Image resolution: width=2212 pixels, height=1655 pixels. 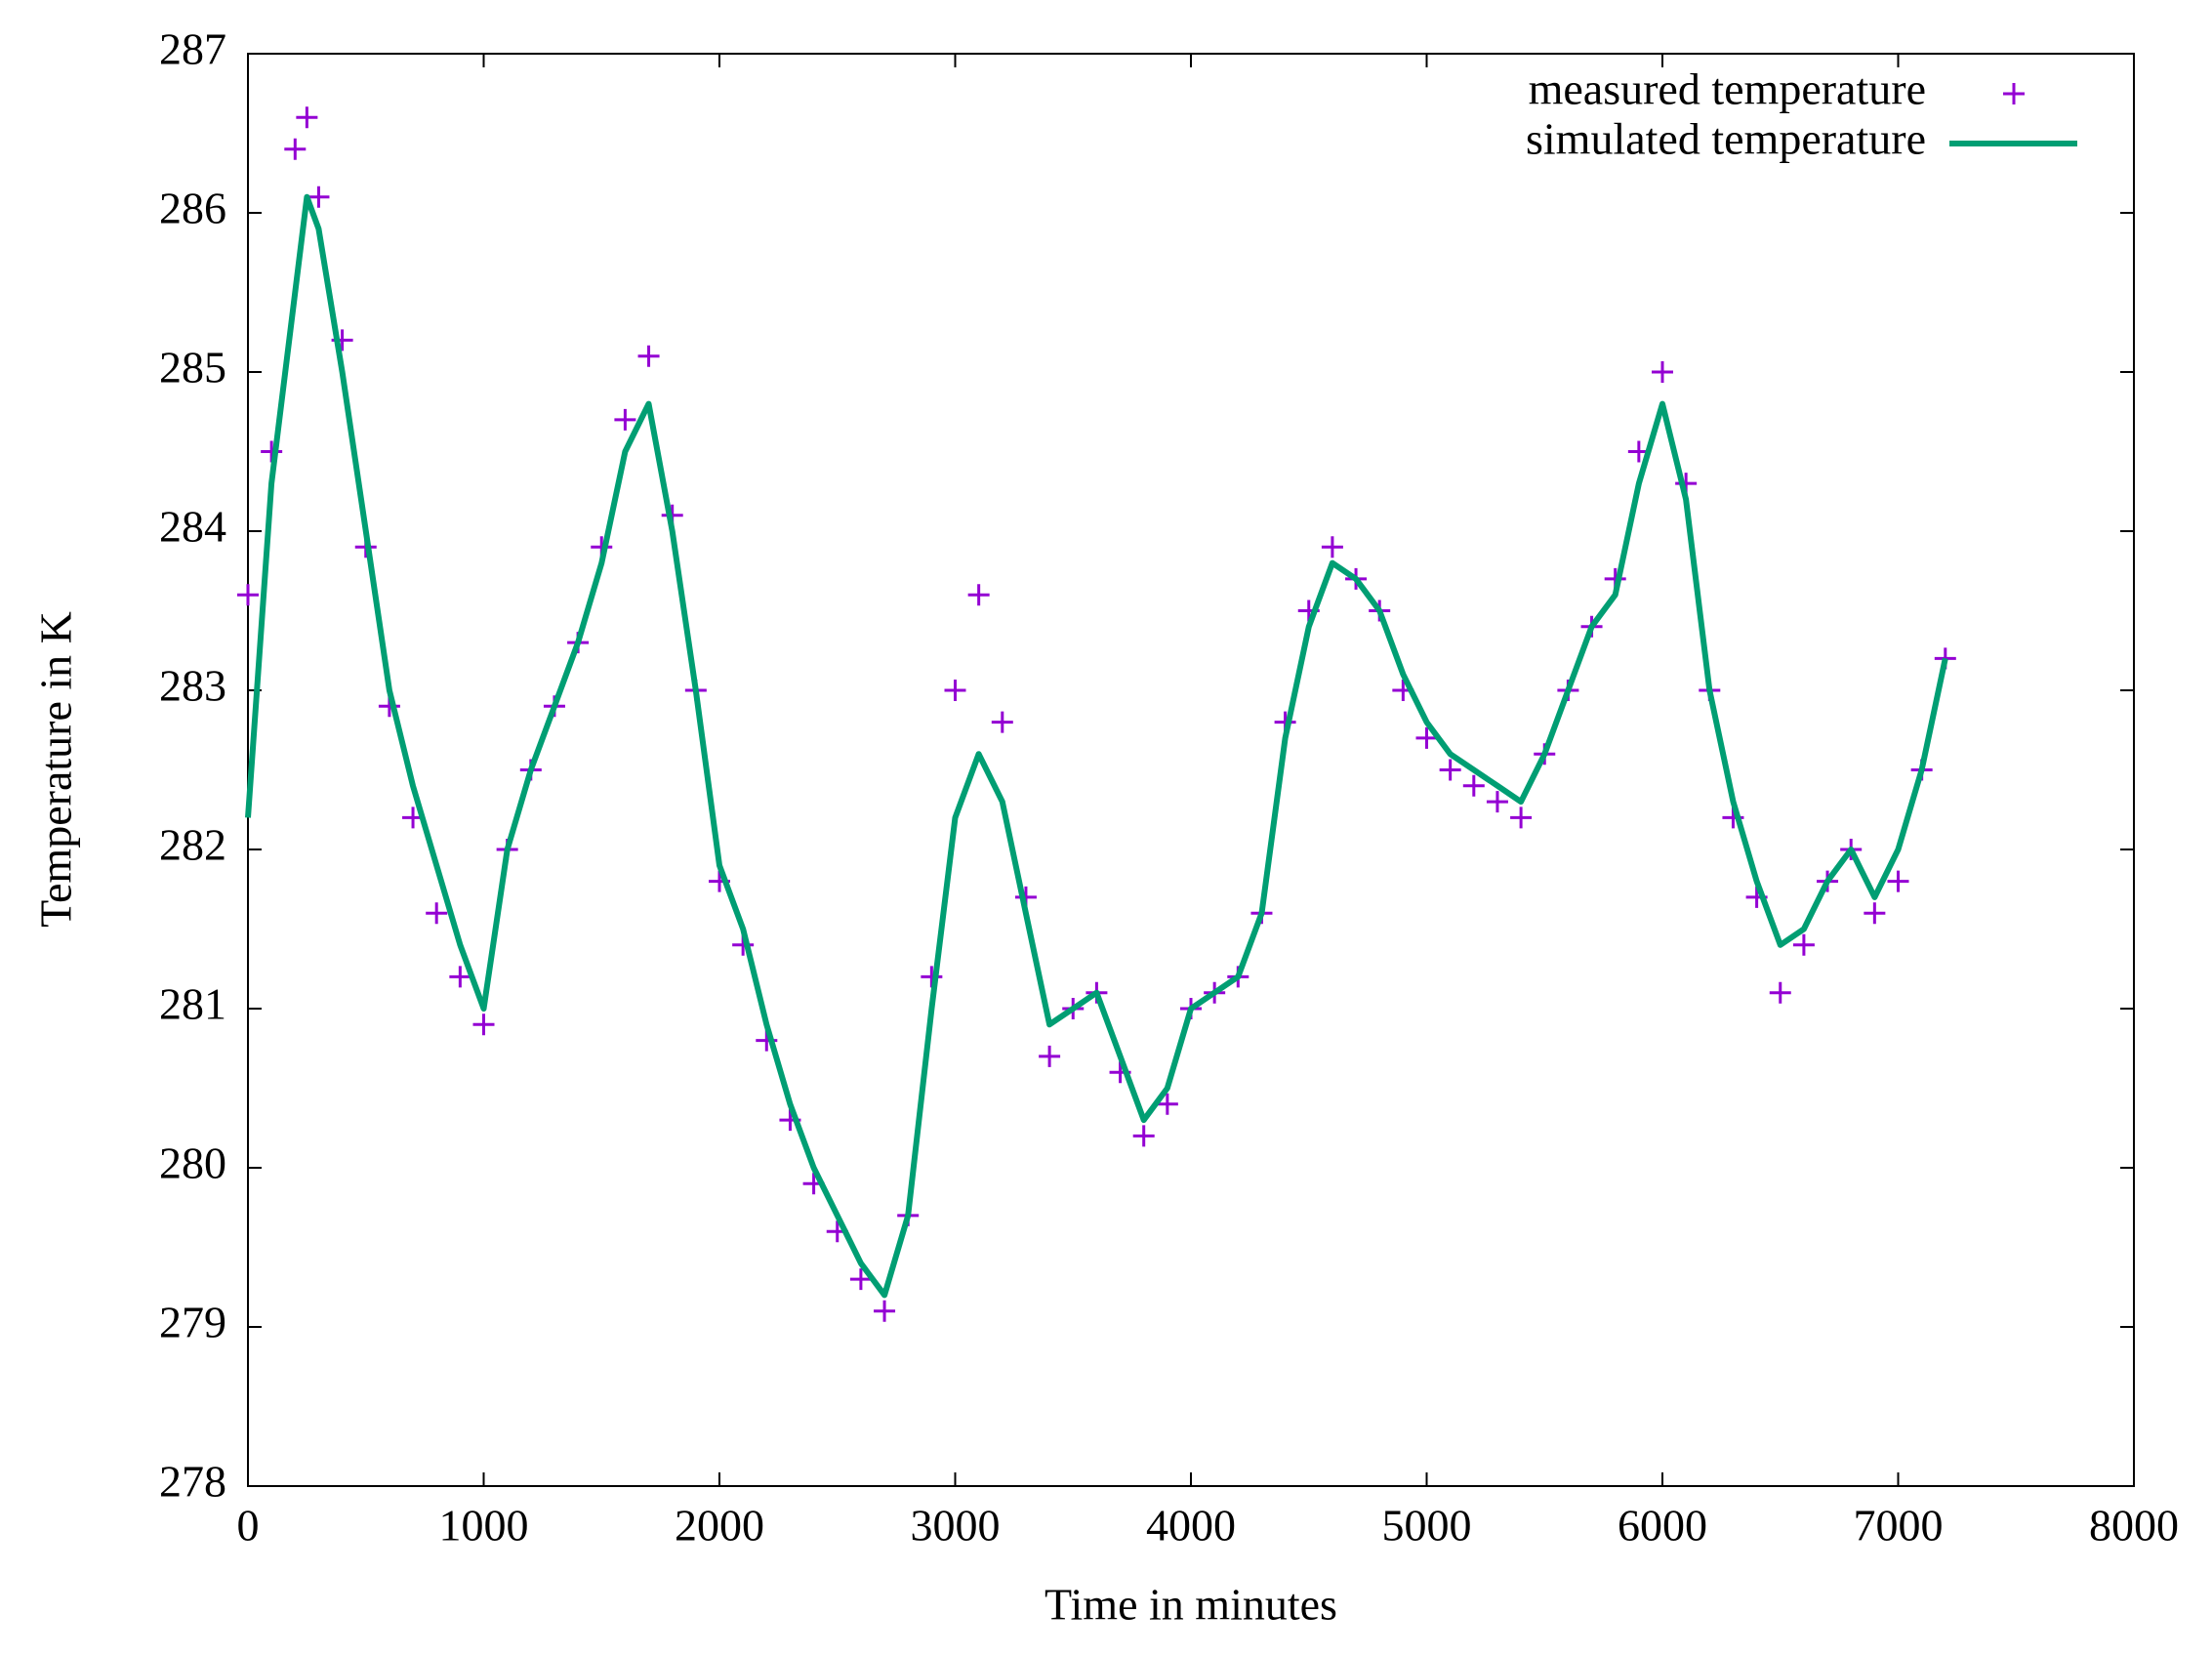 I want to click on x-tick-label: 2000, so click(x=719, y=1526).